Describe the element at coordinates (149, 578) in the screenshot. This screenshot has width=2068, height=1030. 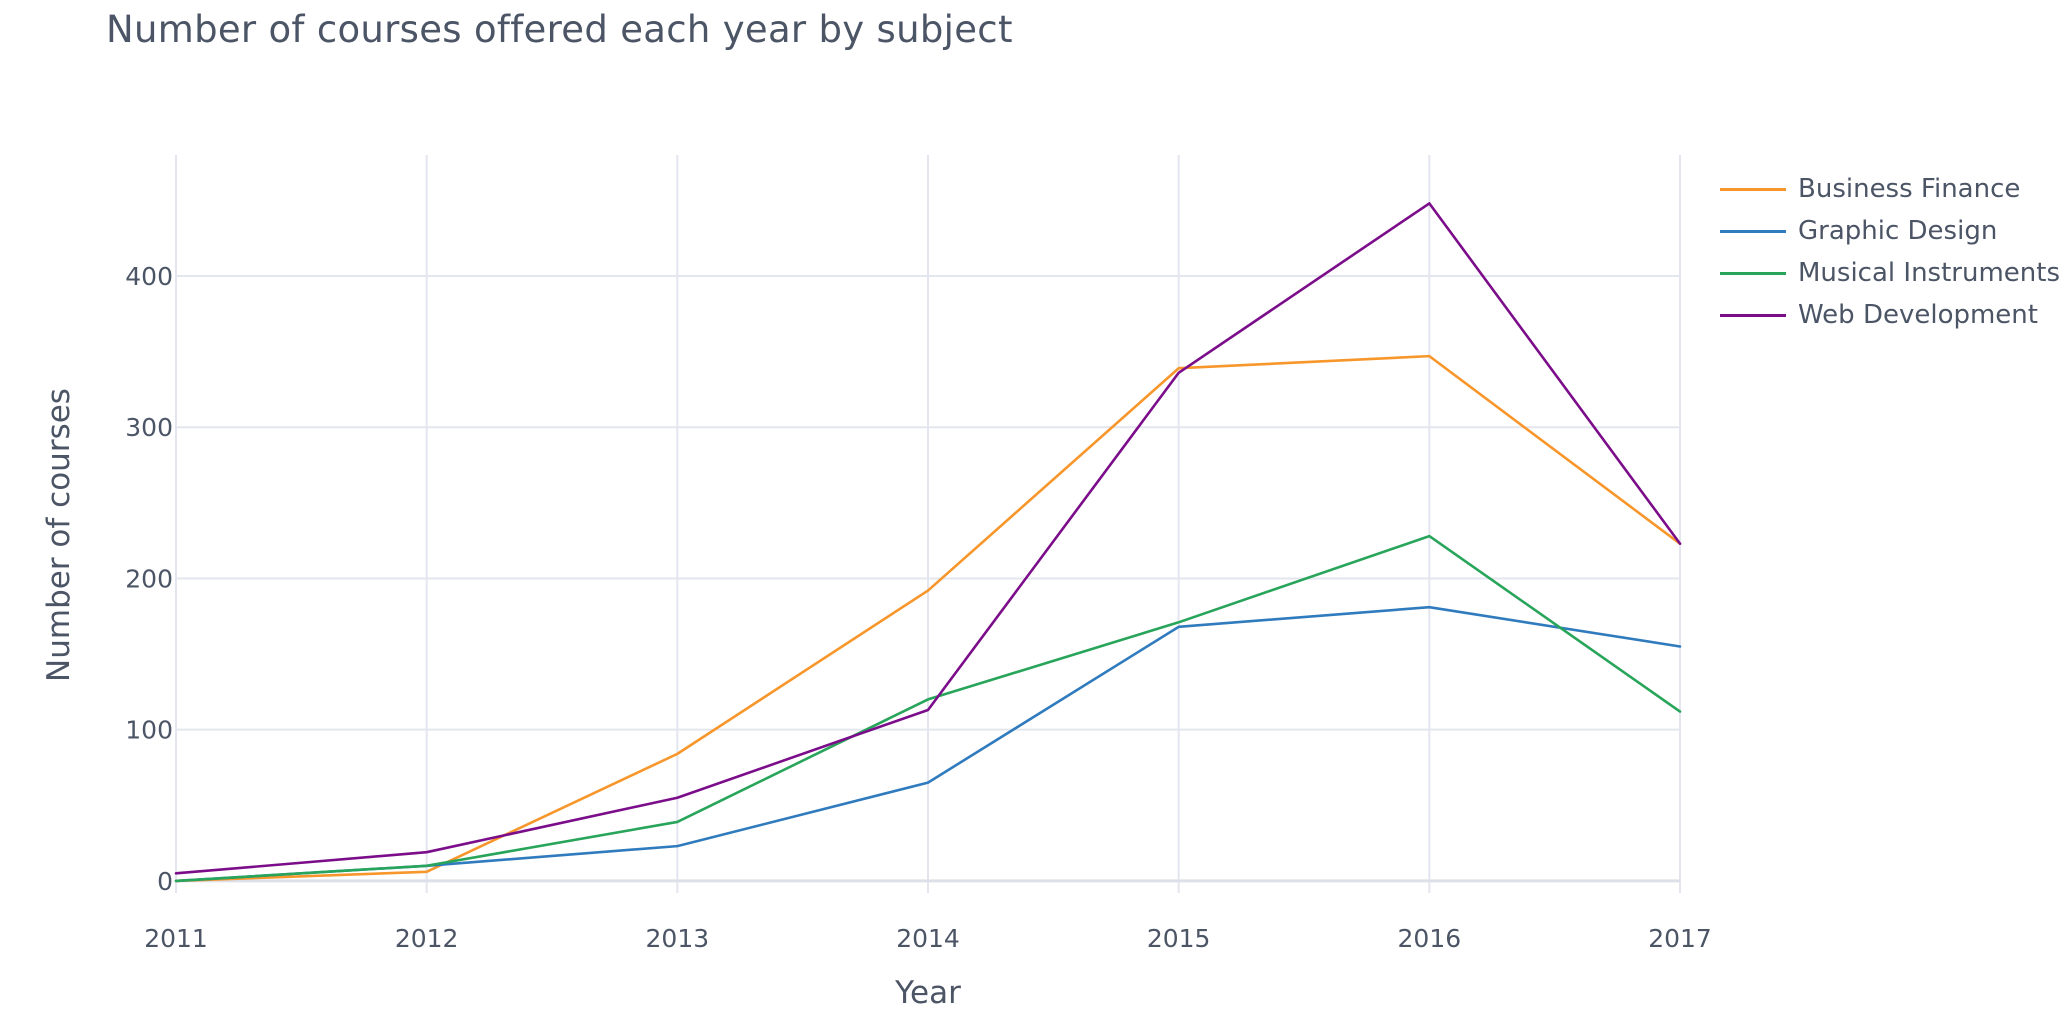
I see `y-tick-label: 200` at that location.